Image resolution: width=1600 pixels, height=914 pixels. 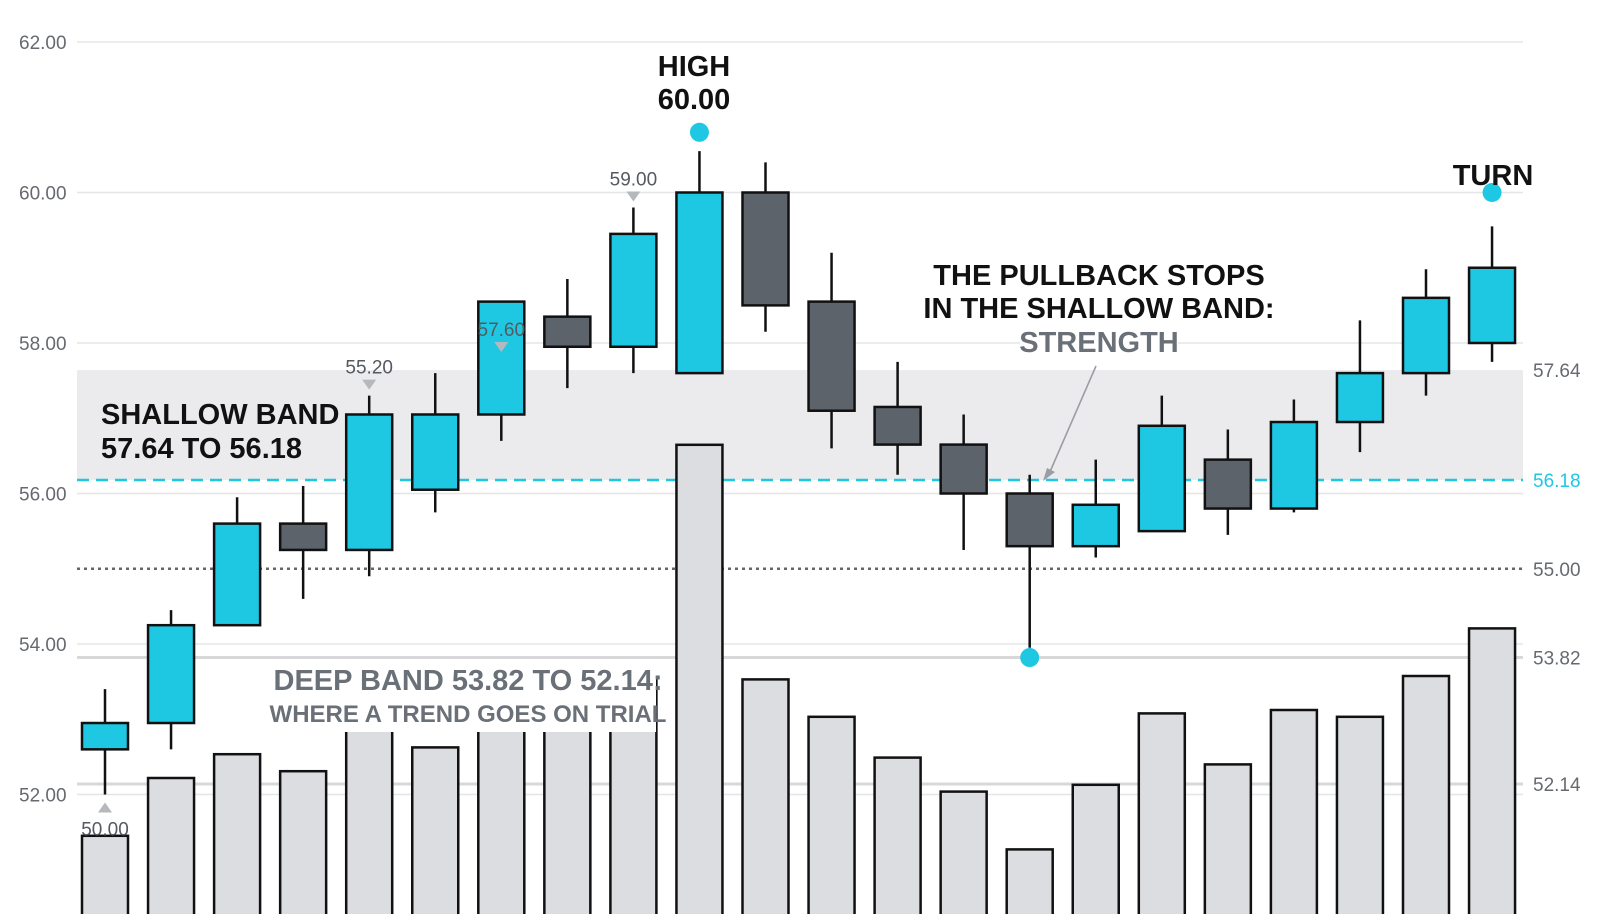 I want to click on y-tick-label-left: 58.00, so click(x=43, y=344).